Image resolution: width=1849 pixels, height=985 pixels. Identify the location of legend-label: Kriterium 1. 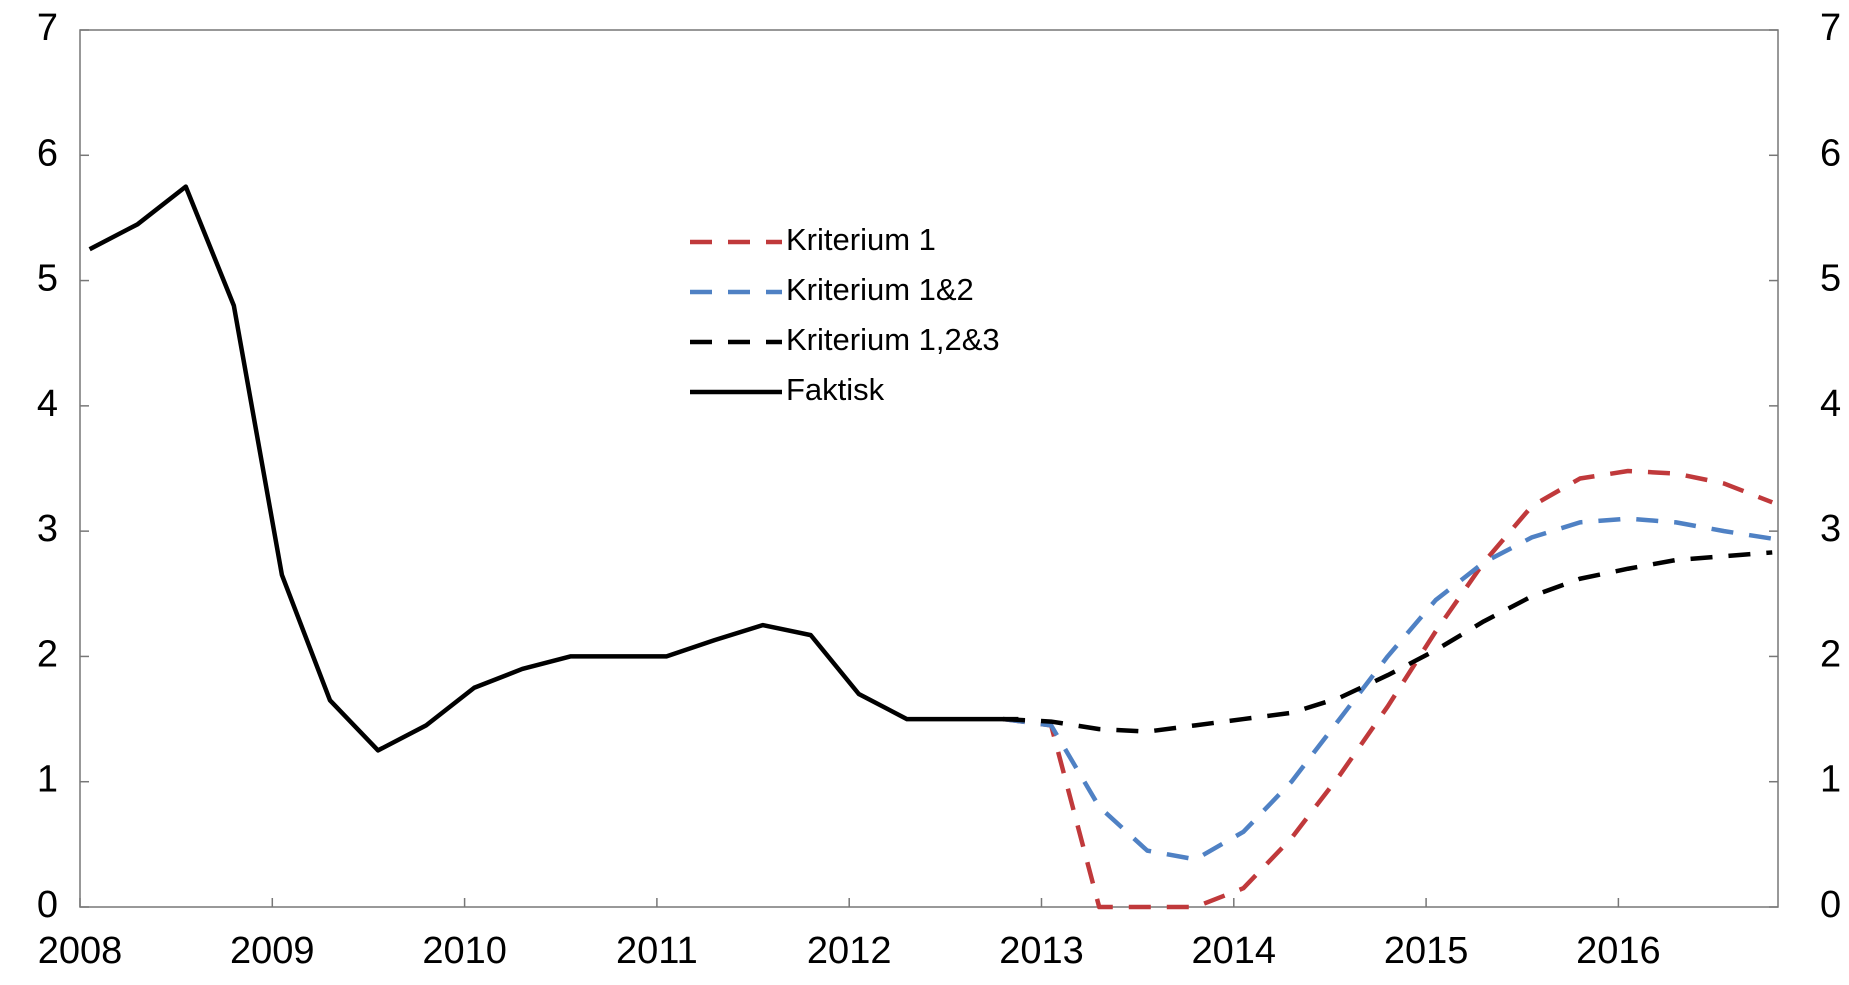
(861, 239).